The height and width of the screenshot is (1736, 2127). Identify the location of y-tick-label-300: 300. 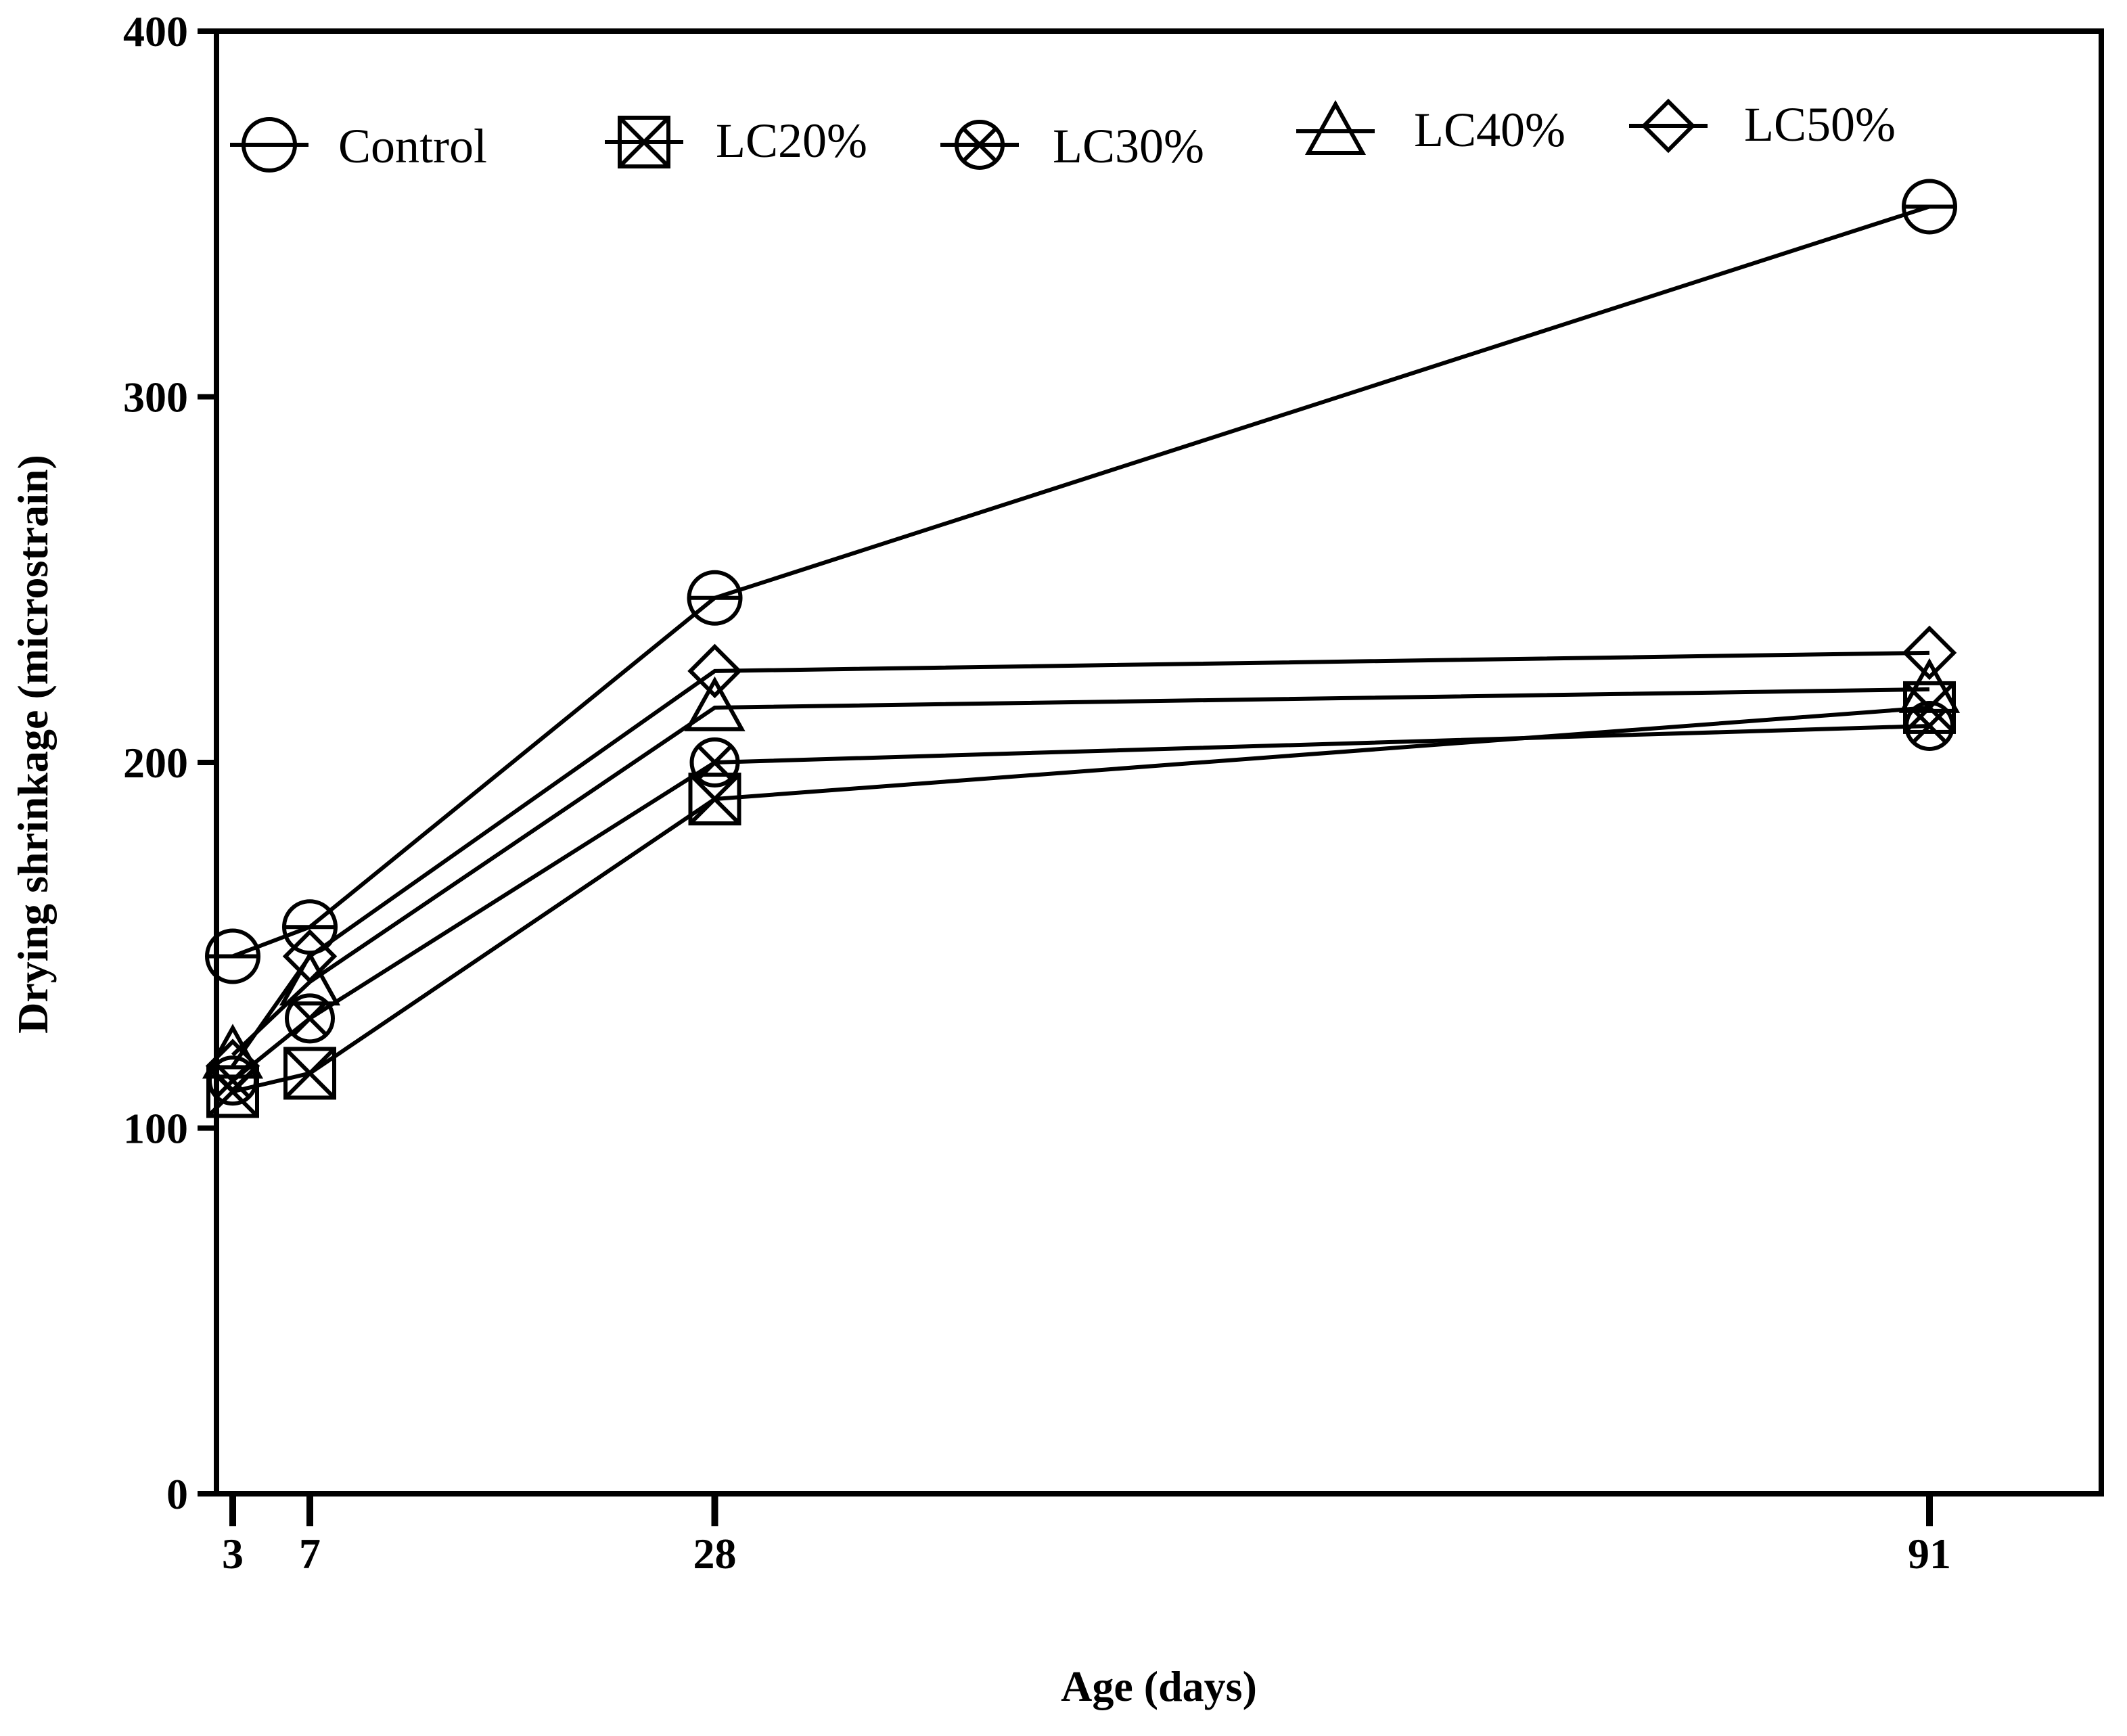
(155, 397).